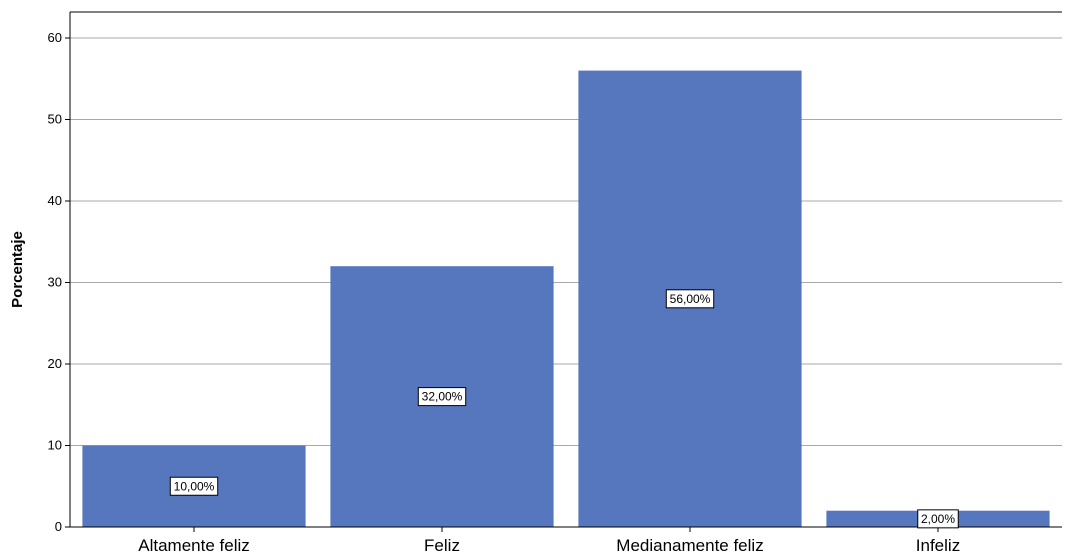 The width and height of the screenshot is (1067, 556). I want to click on data-label-text: 10,00%, so click(194, 486).